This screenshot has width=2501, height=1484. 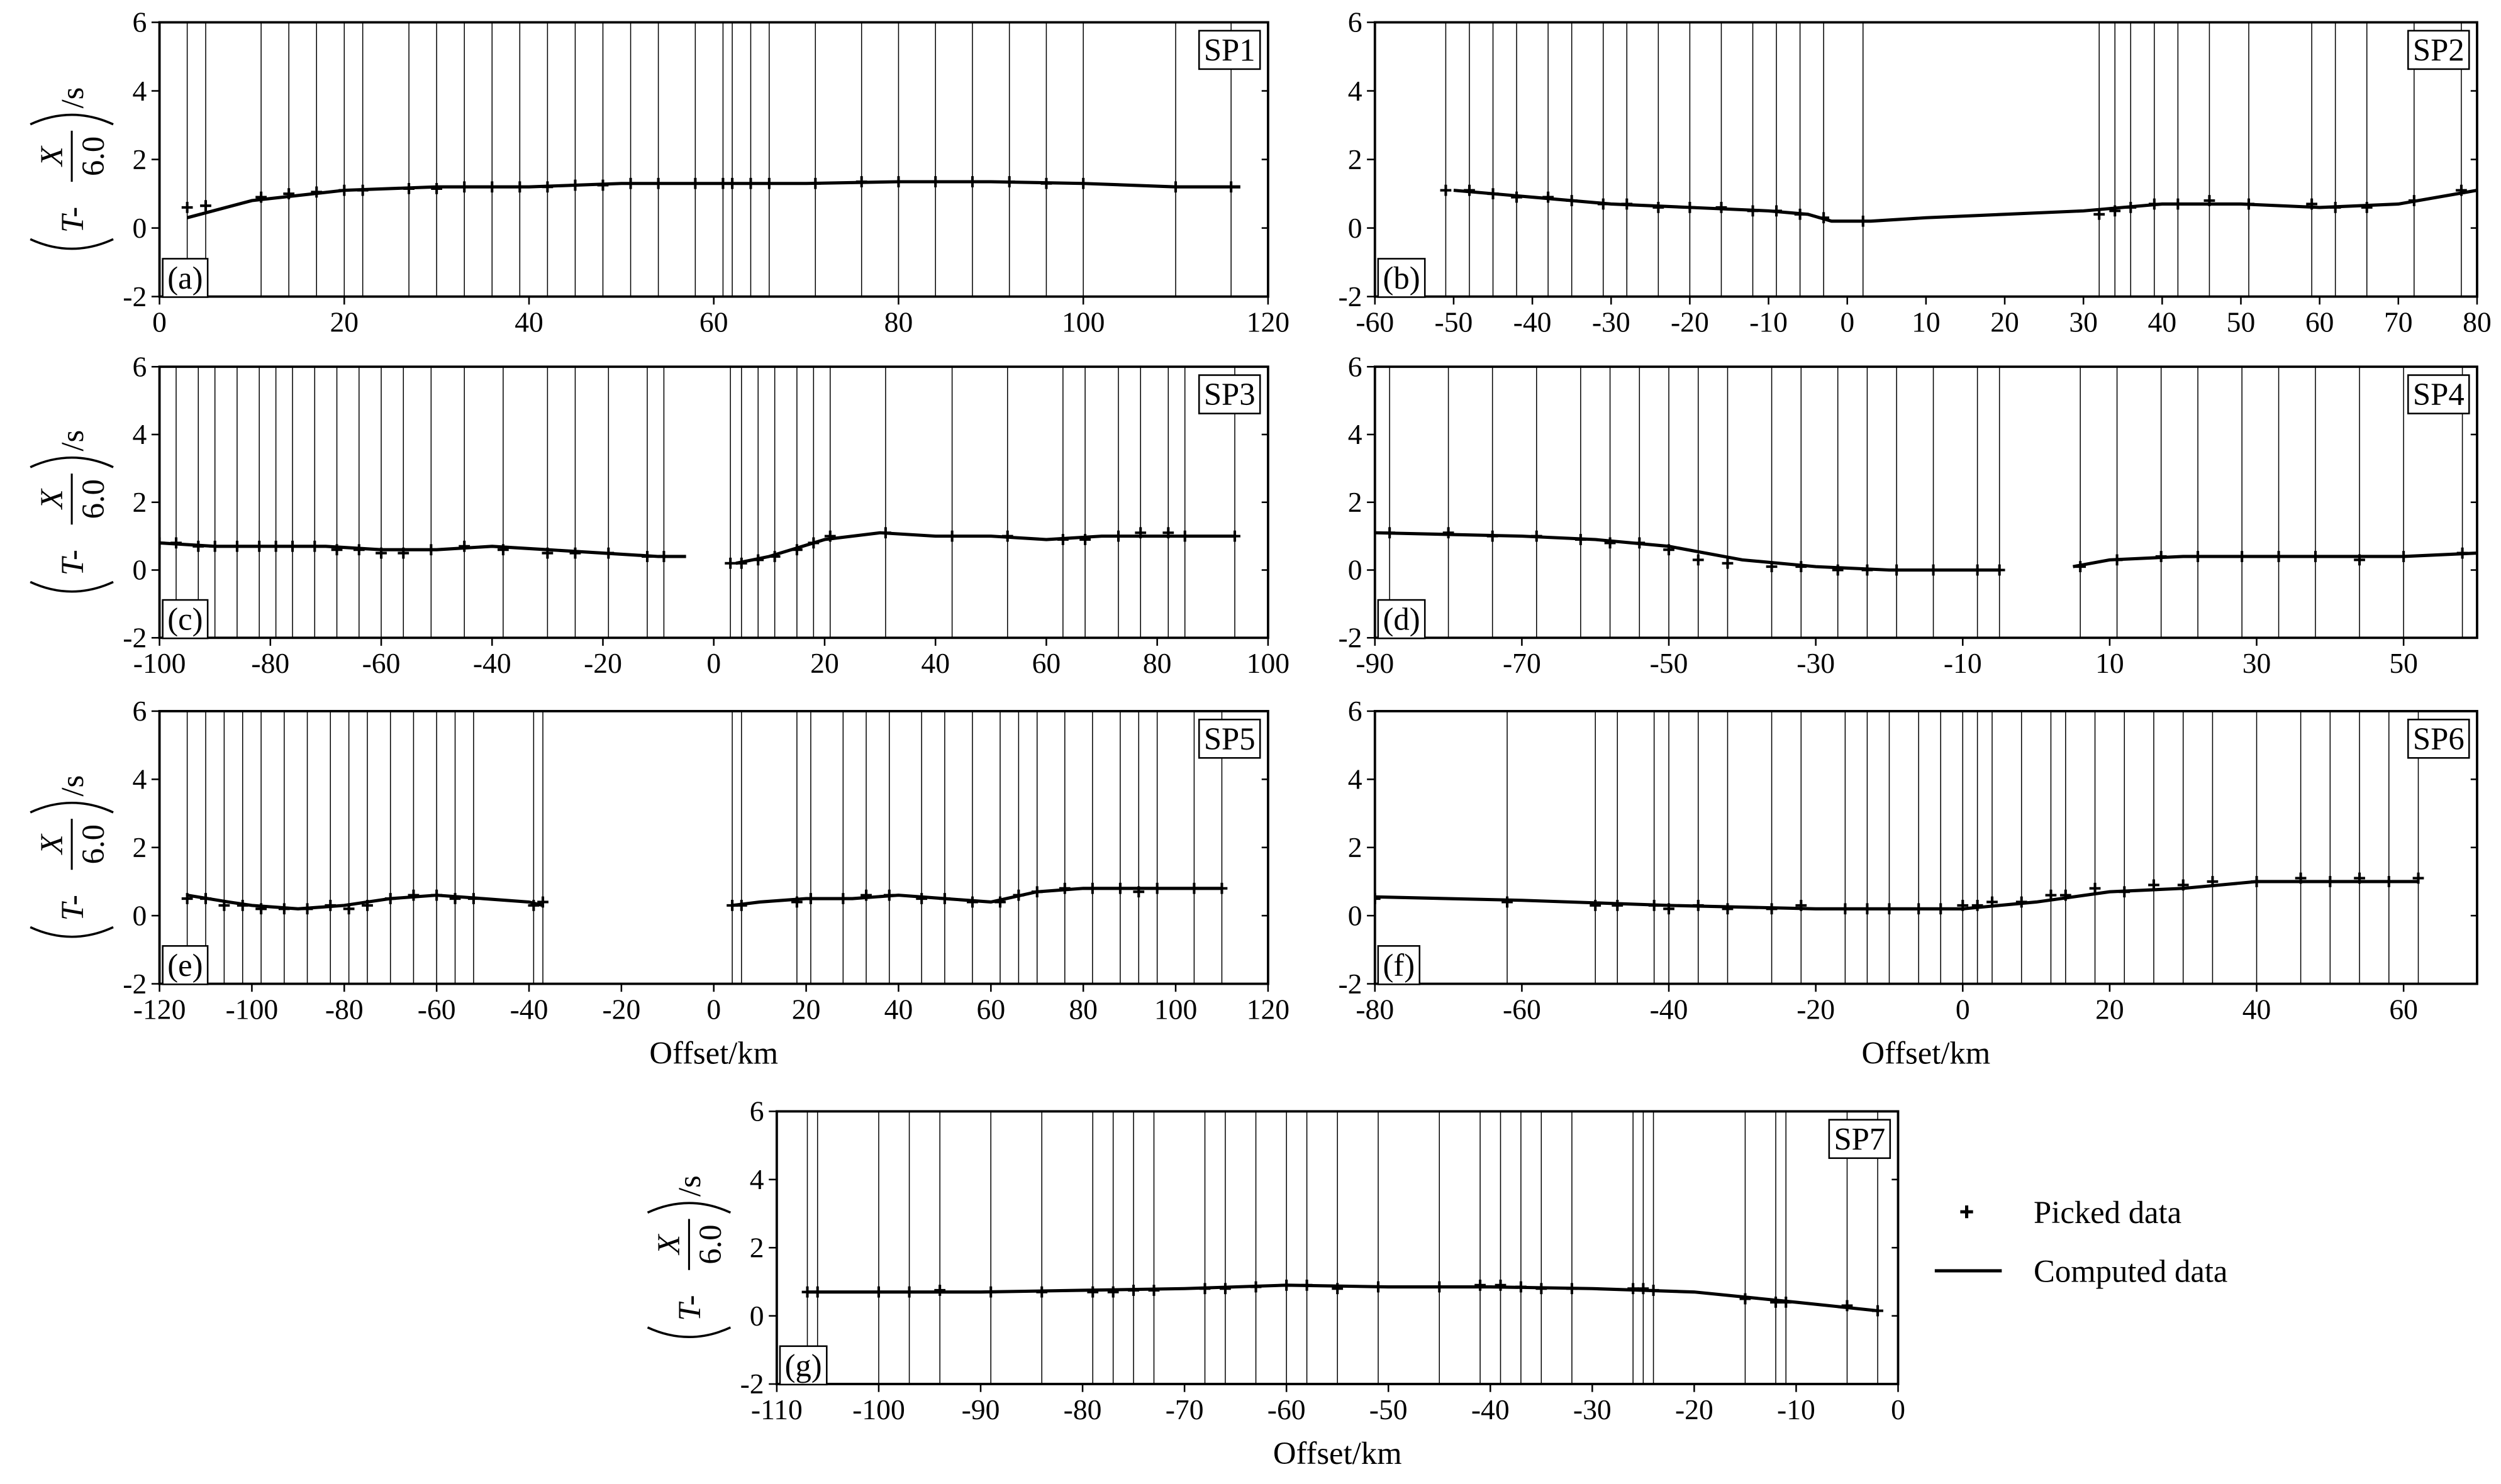 I want to click on legend-marker, so click(x=1967, y=1212).